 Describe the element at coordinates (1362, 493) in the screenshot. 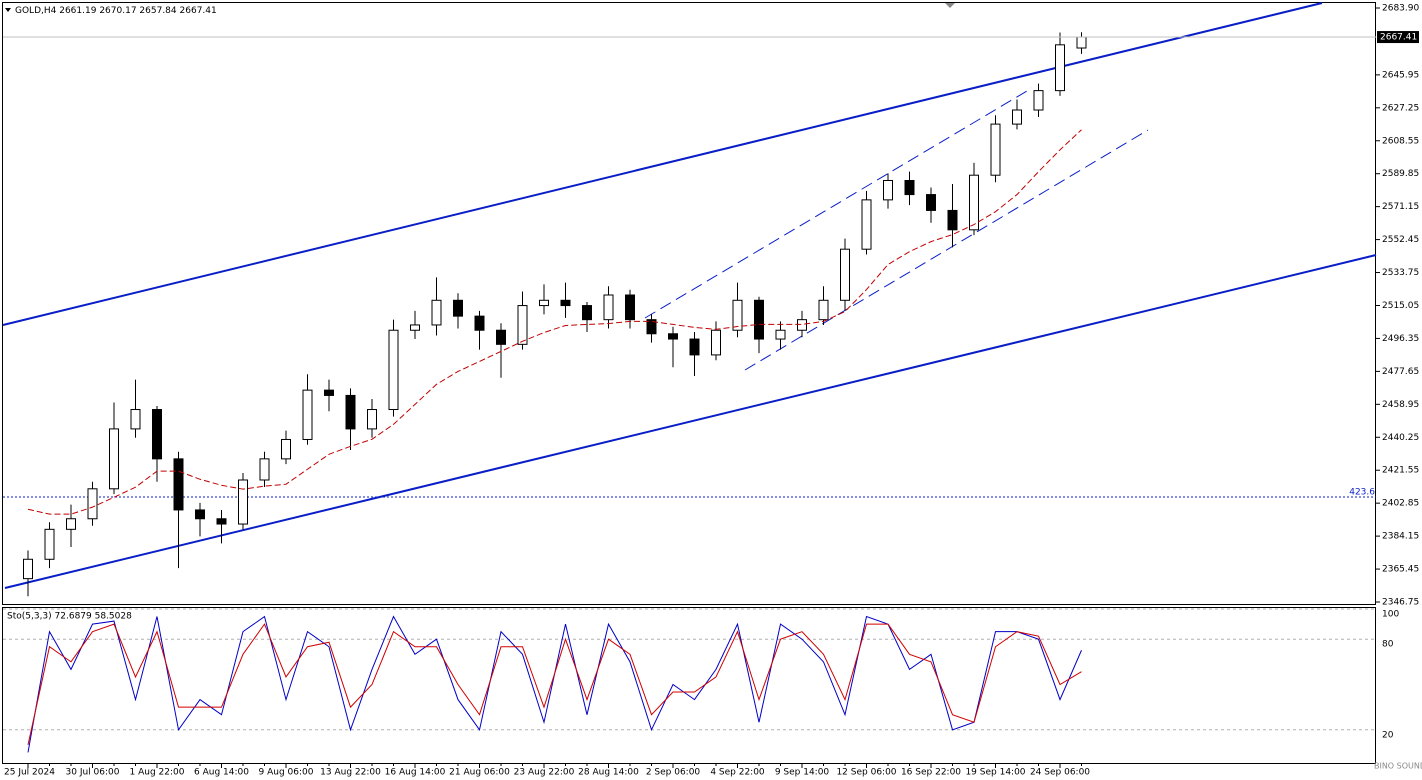

I see `fibo-level-label: 423.6` at that location.